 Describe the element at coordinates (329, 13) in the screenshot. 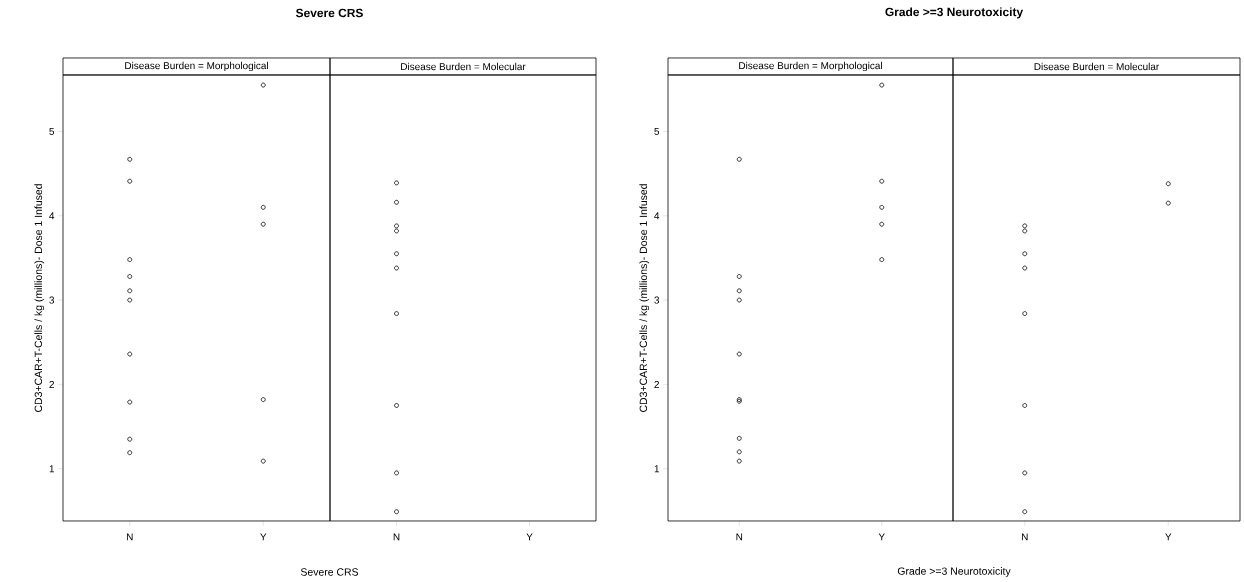

I see `chart-title: Severe CRS` at that location.